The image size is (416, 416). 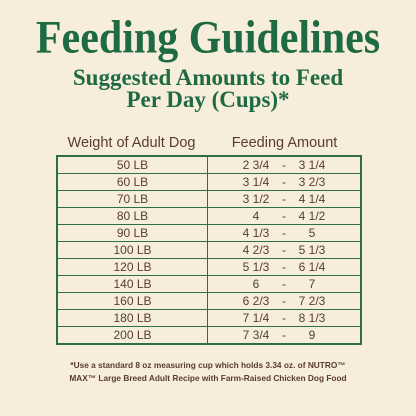 What do you see at coordinates (312, 267) in the screenshot?
I see `amount-high: 6 1/4` at bounding box center [312, 267].